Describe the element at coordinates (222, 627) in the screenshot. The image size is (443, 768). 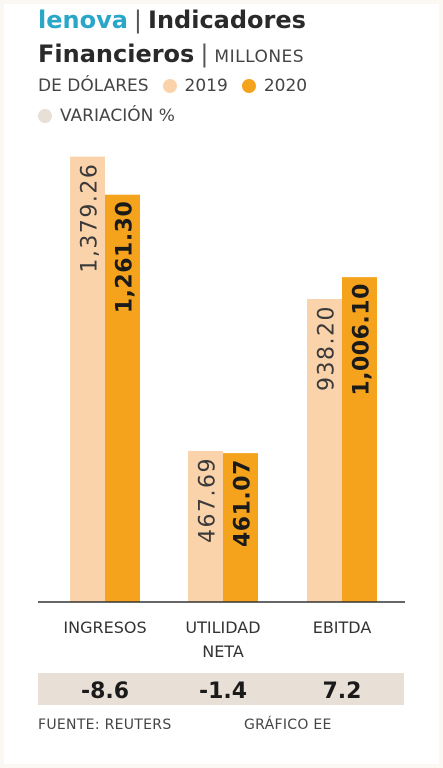
I see `category-label-1: UTILIDAD` at that location.